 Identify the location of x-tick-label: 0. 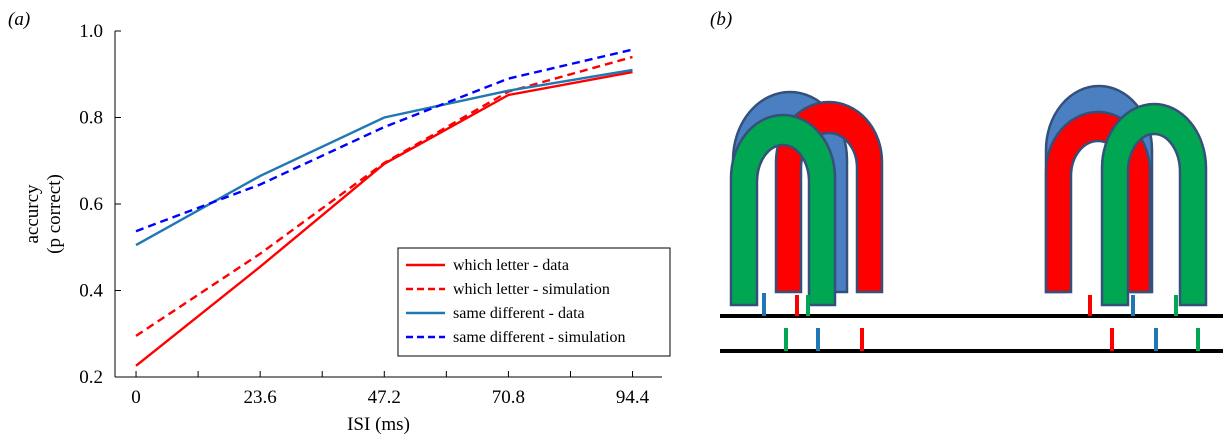
(136, 397).